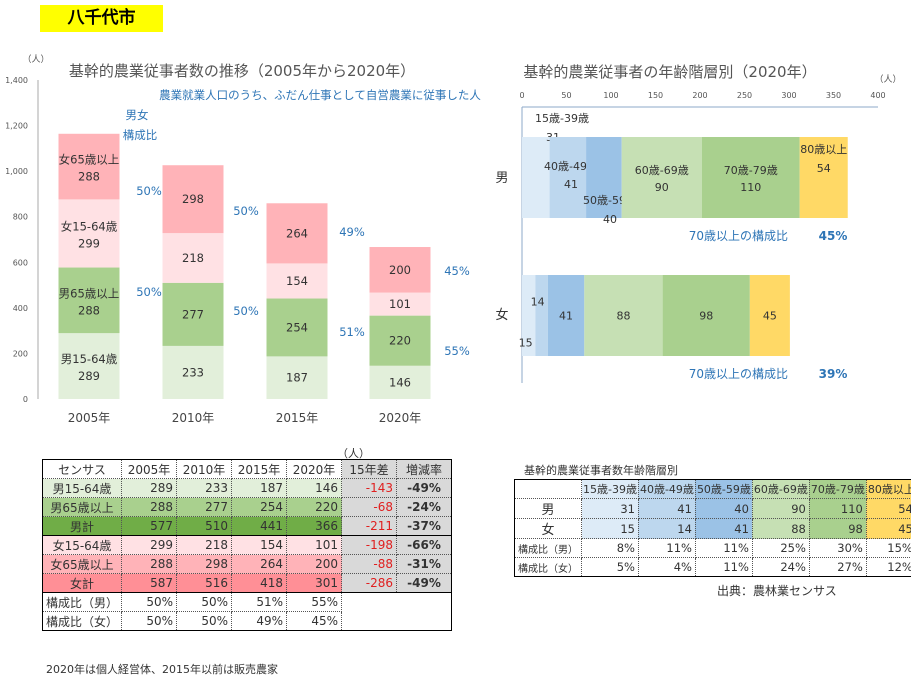  I want to click on table-row: 男65歳以上 288 277 254 220 -68 -24%, so click(247, 507).